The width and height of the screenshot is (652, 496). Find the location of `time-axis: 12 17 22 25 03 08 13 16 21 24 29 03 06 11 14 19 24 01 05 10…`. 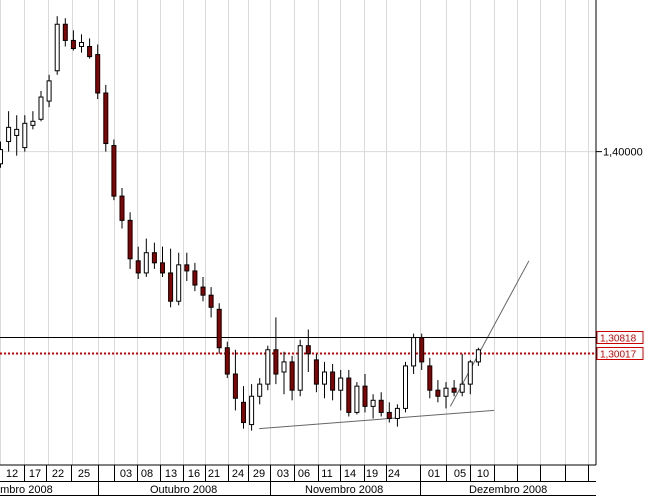

time-axis: 12 17 22 25 03 08 13 16 21 24 29 03 06 11 14 19 24 01 05 10… is located at coordinates (298, 480).